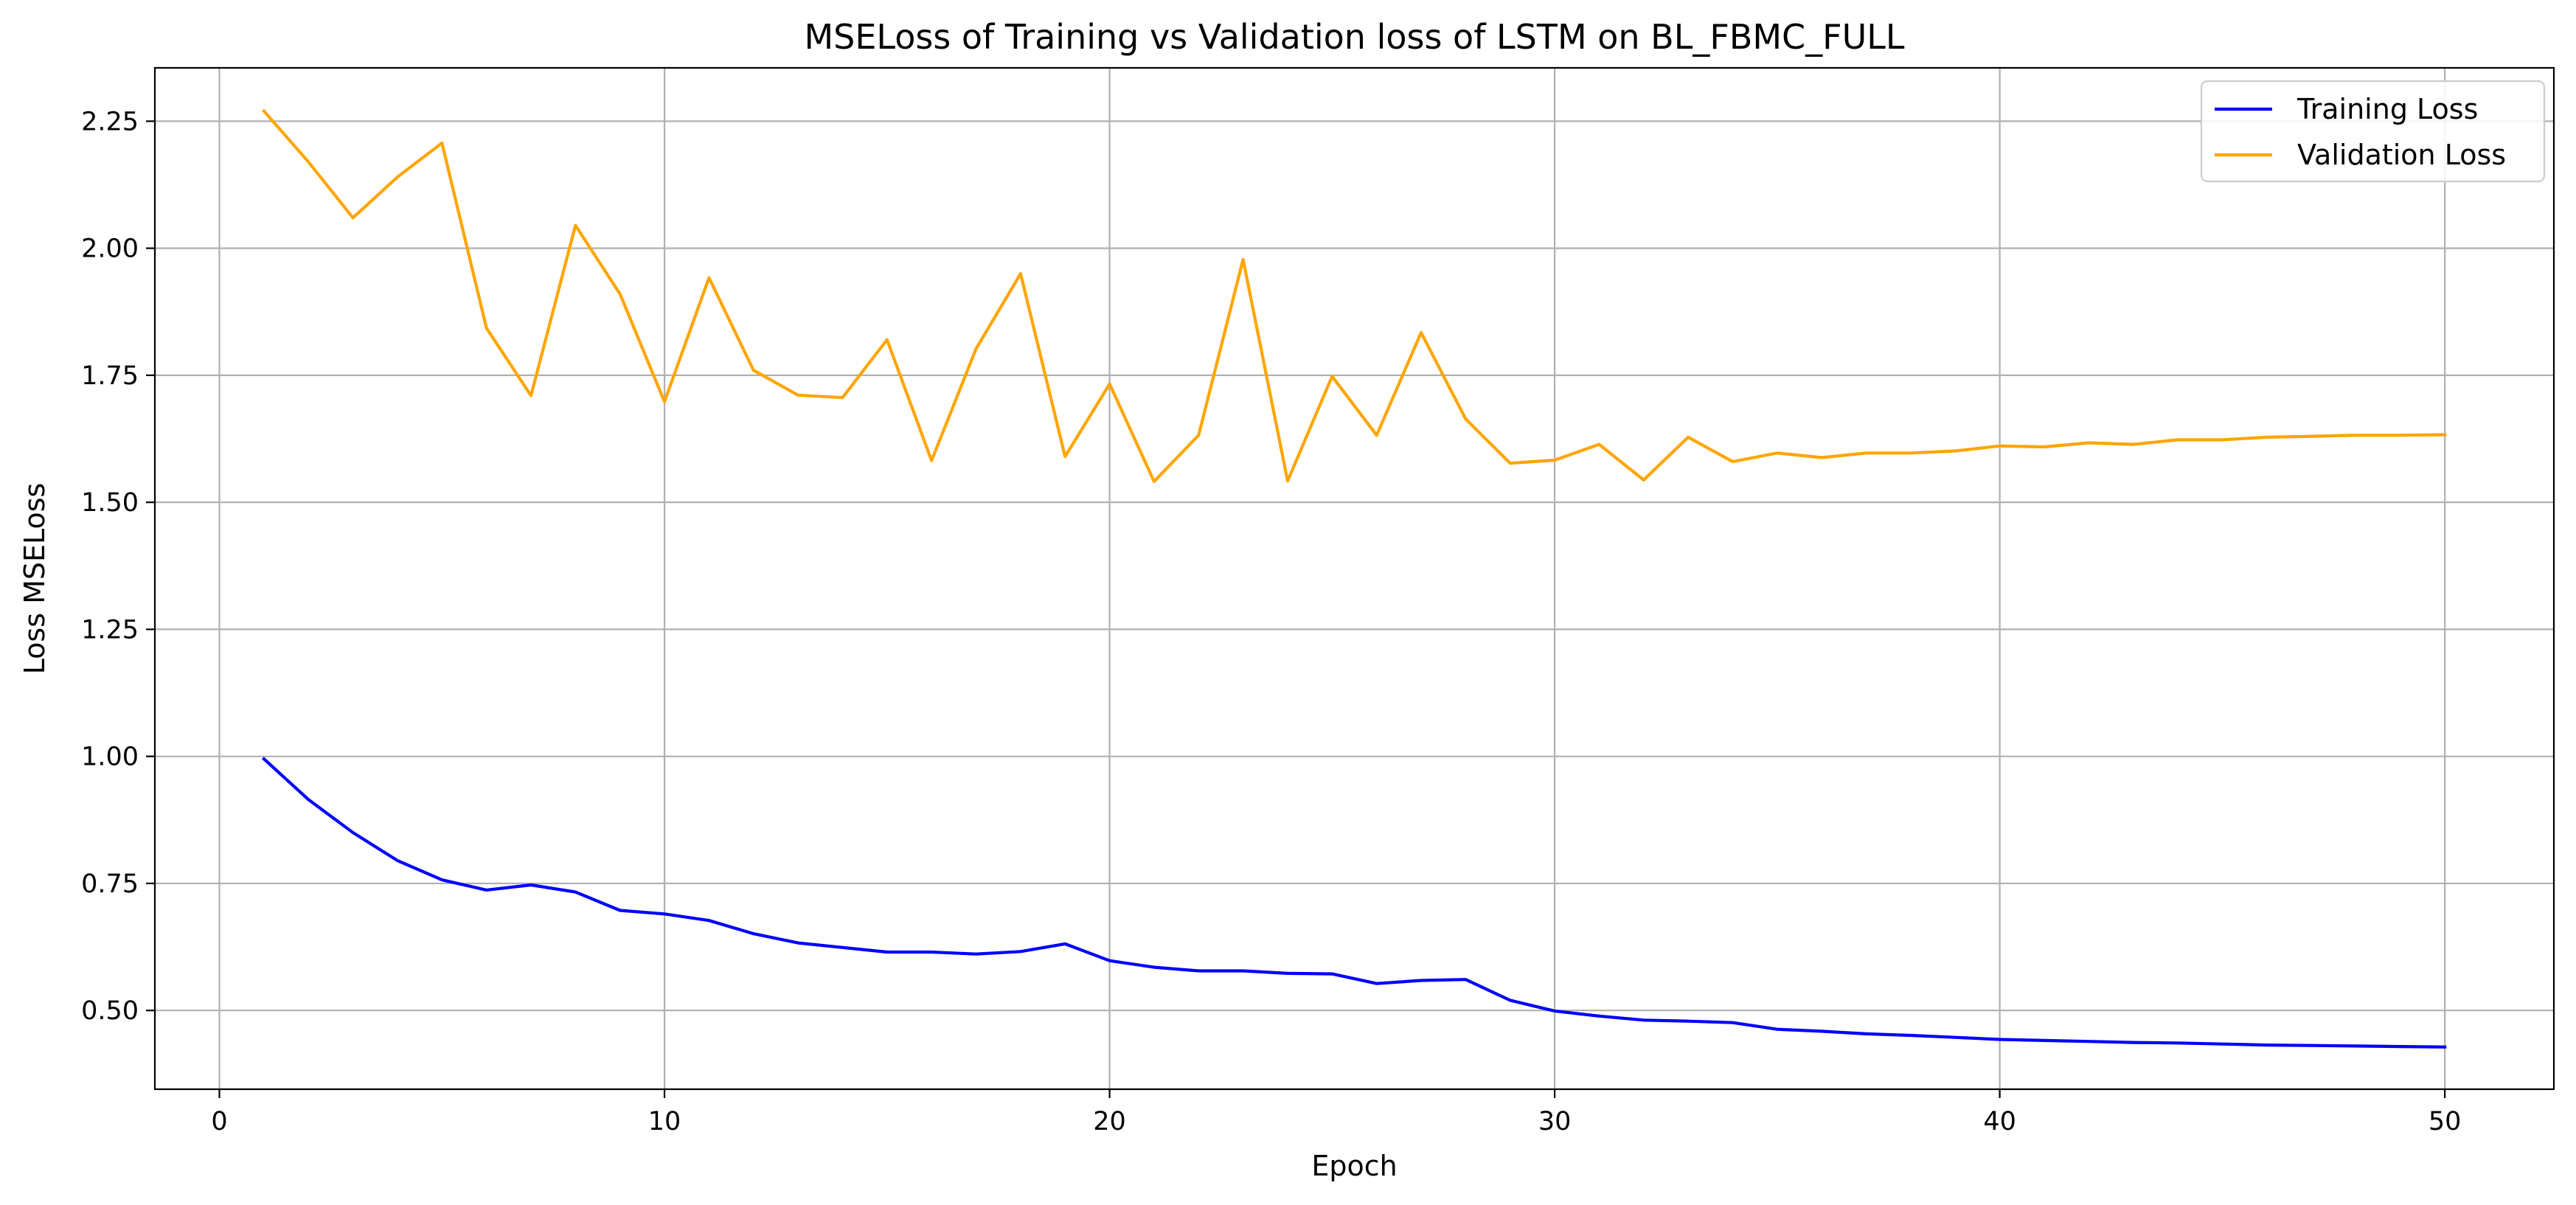 Image resolution: width=2576 pixels, height=1205 pixels. Describe the element at coordinates (1555, 1121) in the screenshot. I see `x-tick-label: 30` at that location.